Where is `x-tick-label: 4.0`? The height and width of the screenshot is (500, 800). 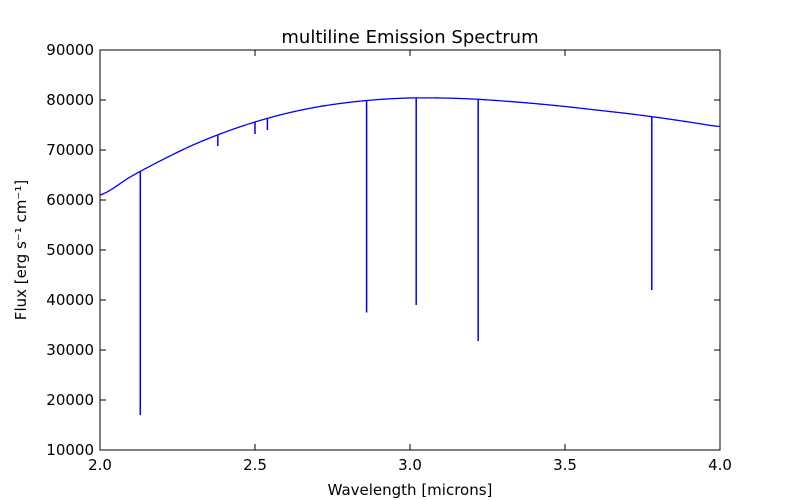
x-tick-label: 4.0 is located at coordinates (720, 465).